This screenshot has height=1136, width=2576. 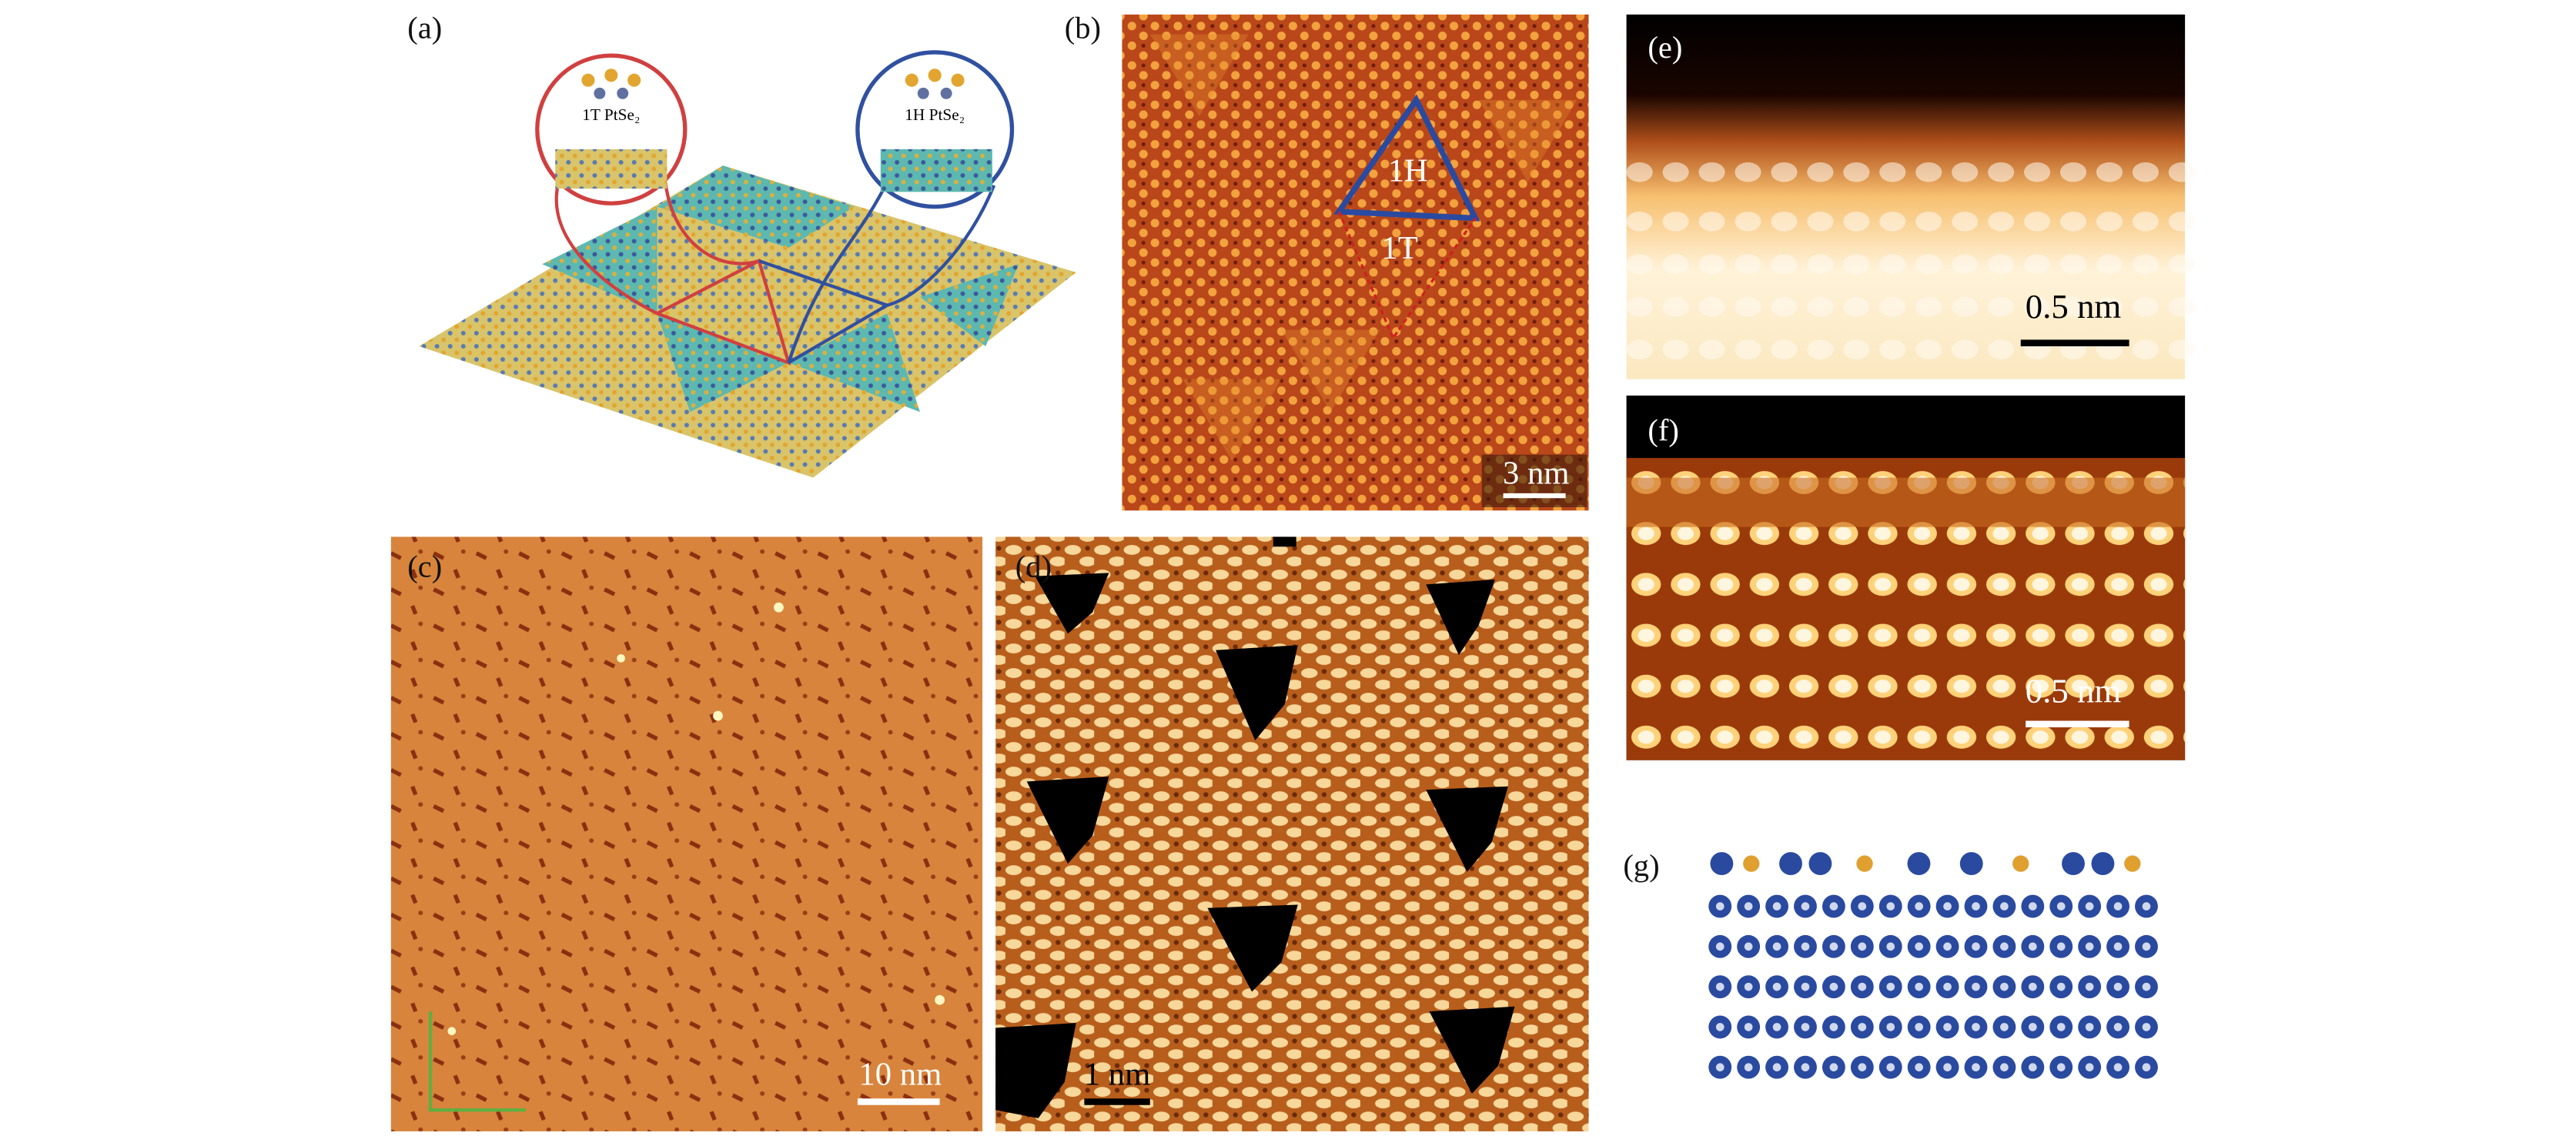 What do you see at coordinates (1910, 260) in the screenshot?
I see `lattice-rows` at bounding box center [1910, 260].